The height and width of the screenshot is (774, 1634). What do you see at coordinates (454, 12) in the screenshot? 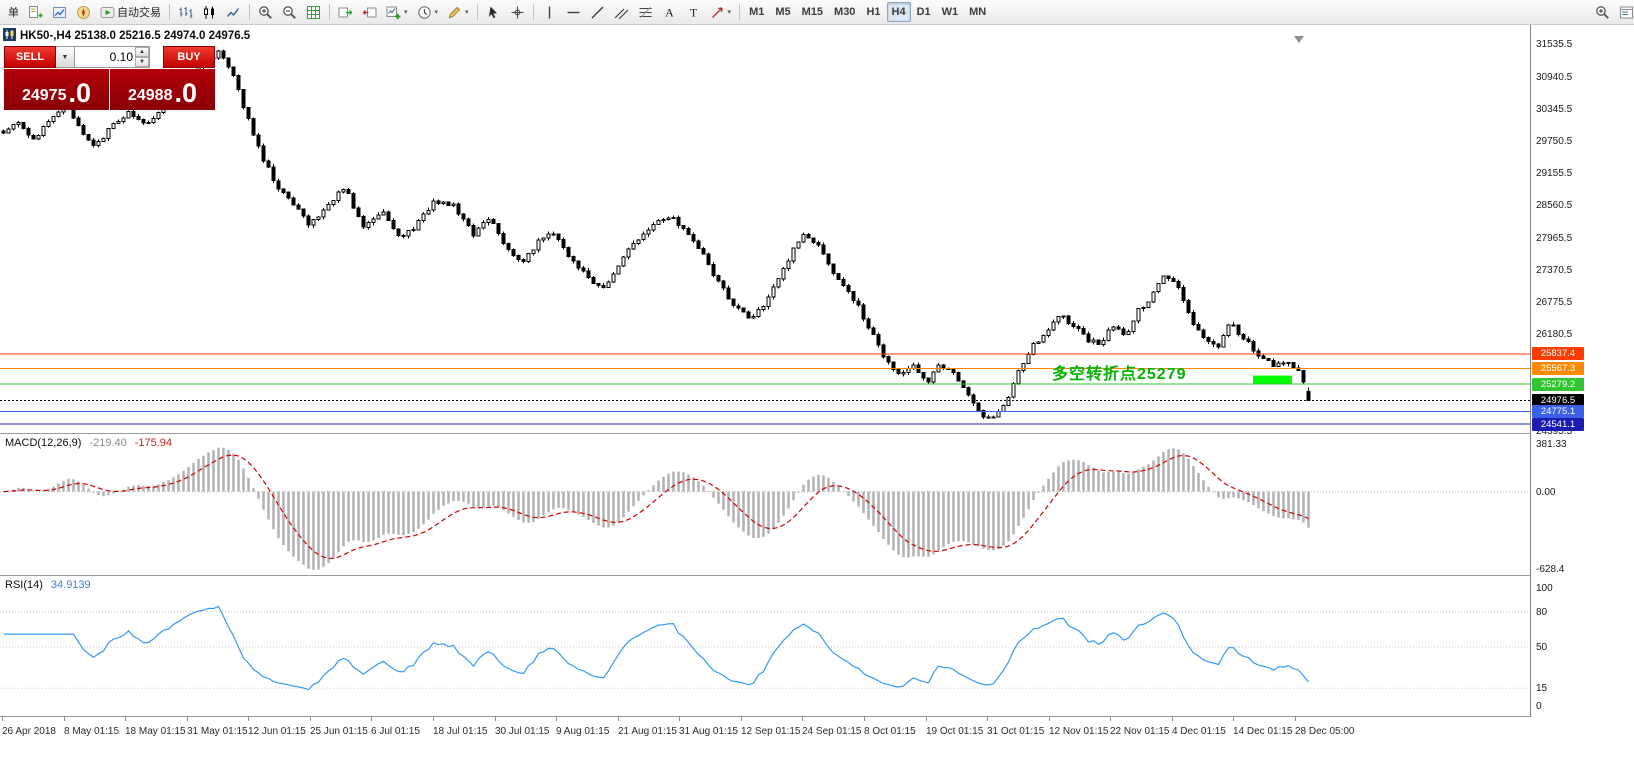
I see `templates-icon` at bounding box center [454, 12].